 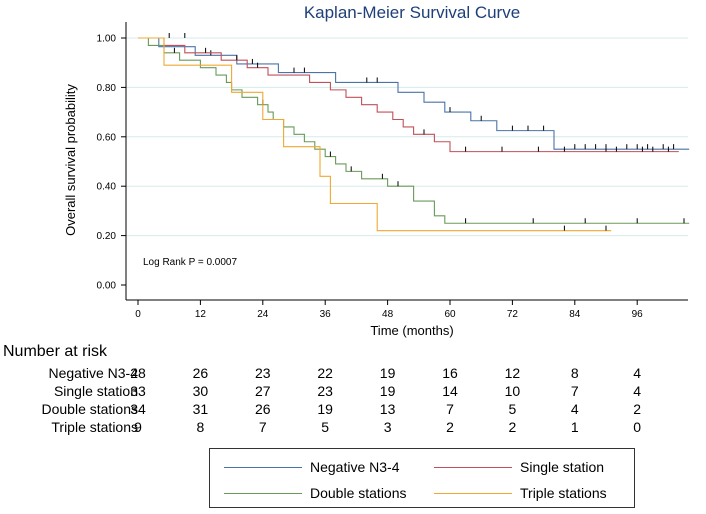 What do you see at coordinates (138, 427) in the screenshot?
I see `risk-cell: 9` at bounding box center [138, 427].